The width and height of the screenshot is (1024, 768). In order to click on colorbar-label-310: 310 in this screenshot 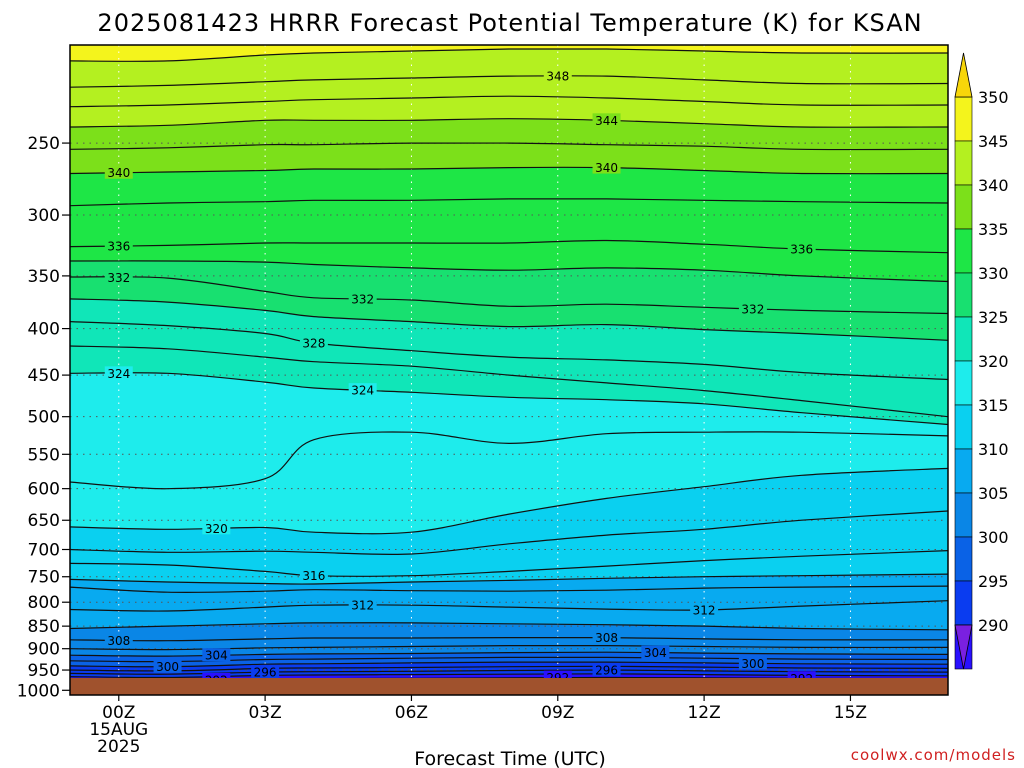, I will do `click(993, 449)`.